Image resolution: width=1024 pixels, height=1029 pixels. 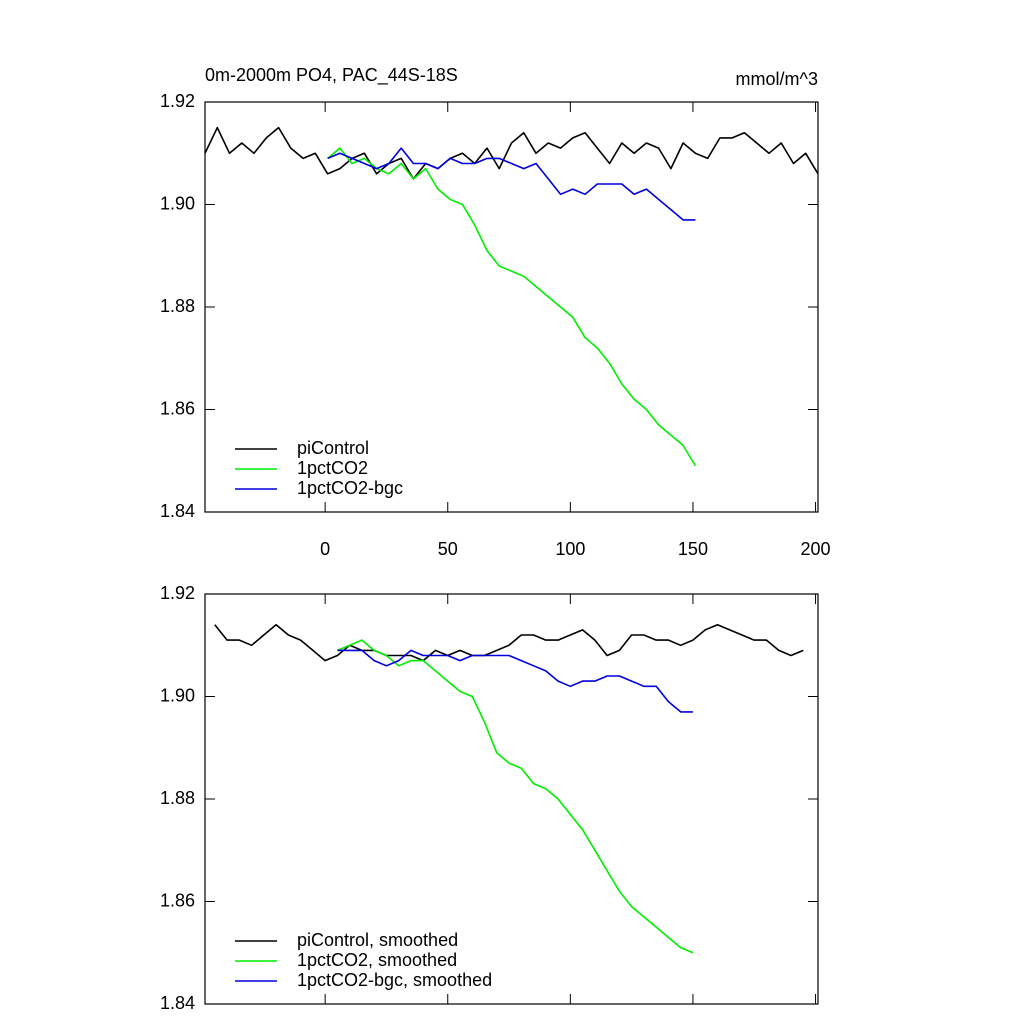 I want to click on chart-title: 0m-2000m PO4, PAC_44S-18S, so click(x=331, y=75).